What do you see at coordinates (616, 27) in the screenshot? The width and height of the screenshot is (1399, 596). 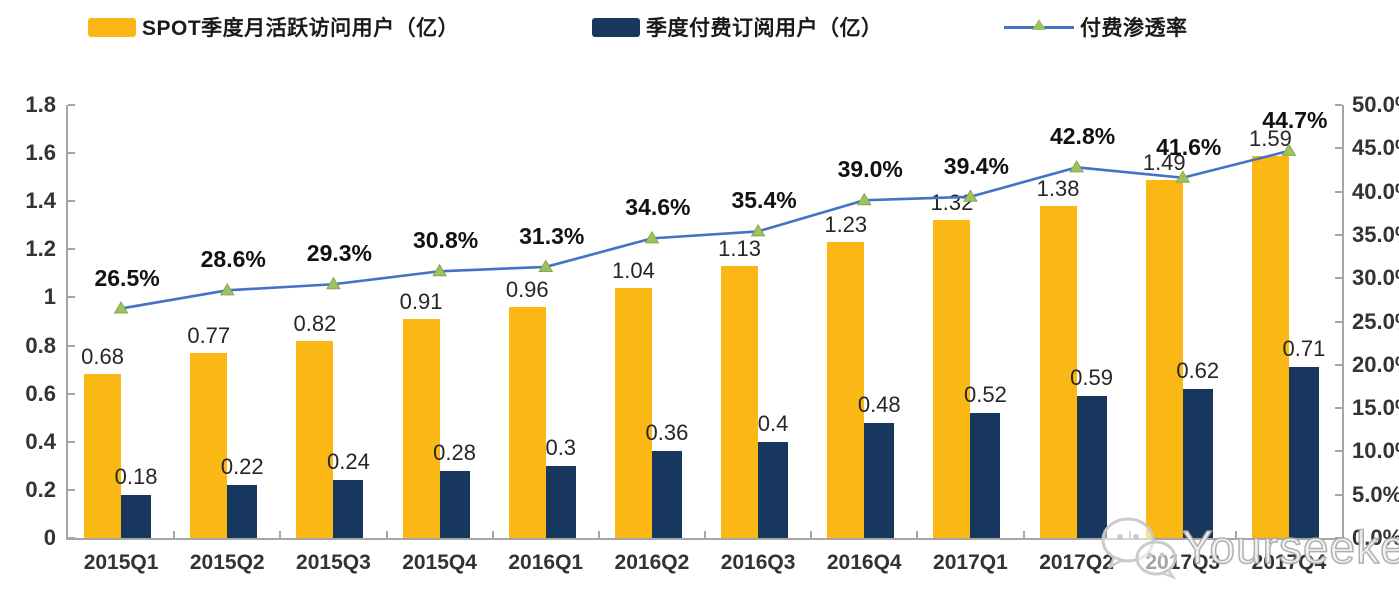 I see `subscribers-legend-swatch-icon` at bounding box center [616, 27].